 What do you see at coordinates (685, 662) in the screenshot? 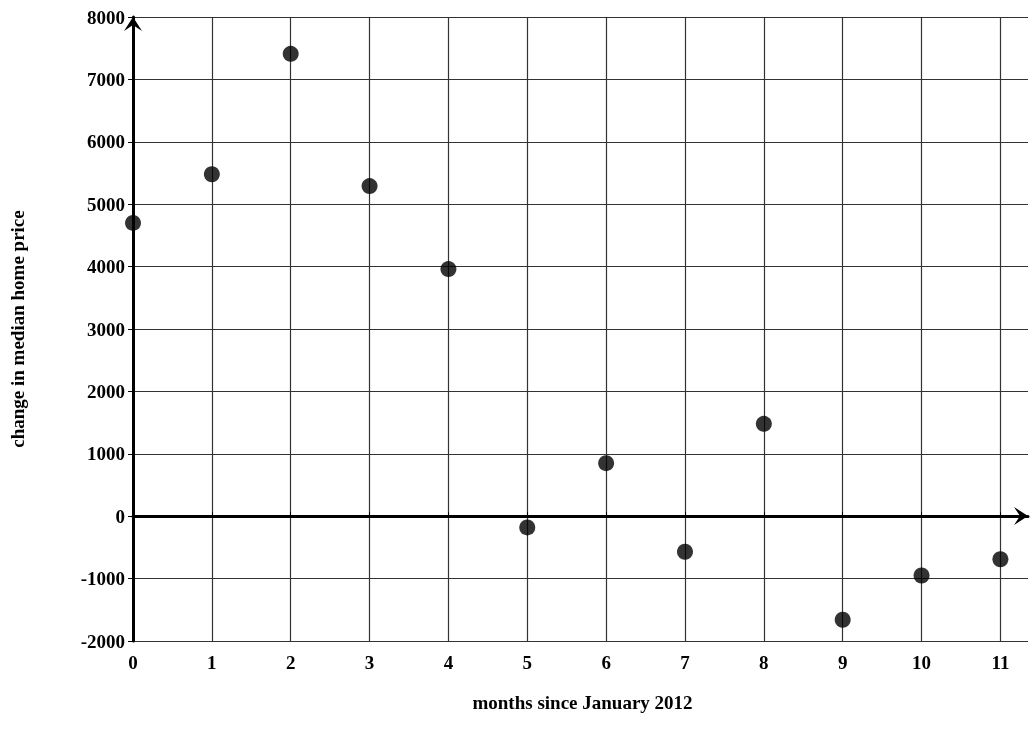
I see `x-tick-label: 7` at bounding box center [685, 662].